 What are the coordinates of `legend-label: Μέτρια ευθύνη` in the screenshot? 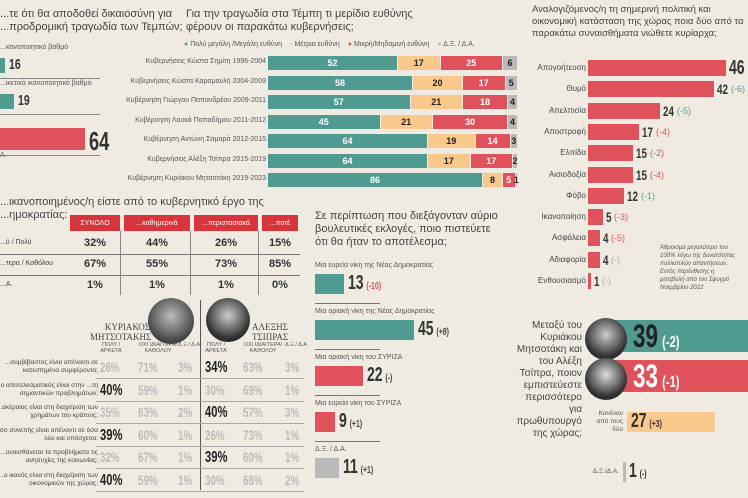 It's located at (317, 44).